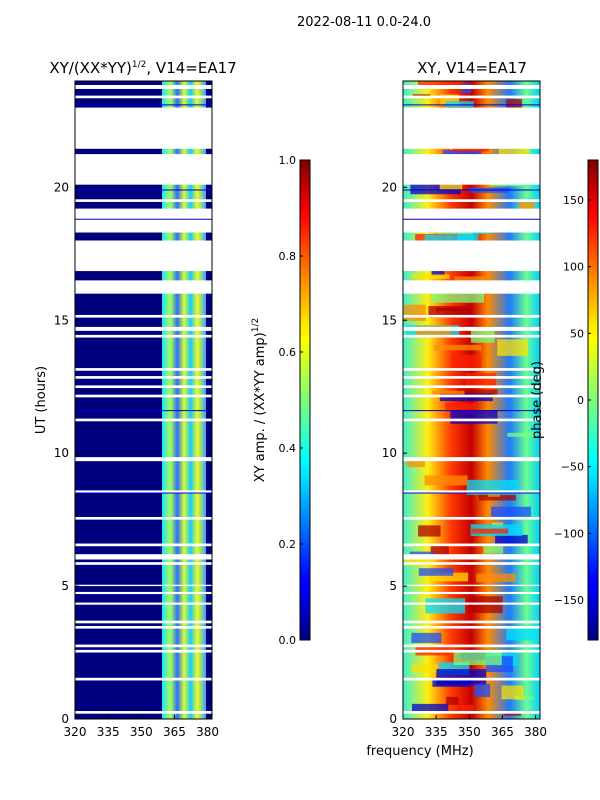 This screenshot has height=800, width=600. What do you see at coordinates (393, 586) in the screenshot?
I see `right-y-tick-label: 5` at bounding box center [393, 586].